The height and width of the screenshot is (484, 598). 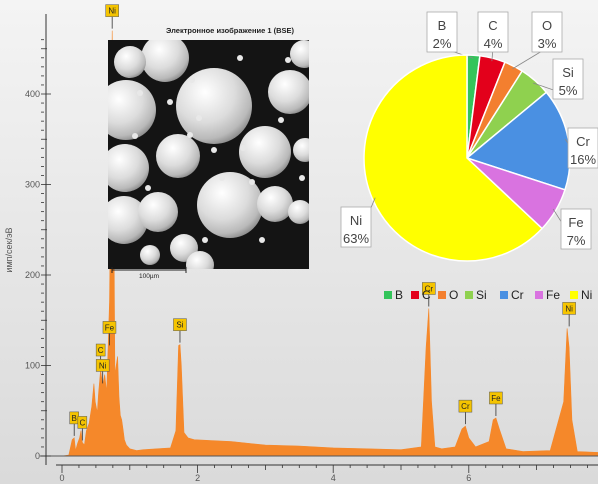 I want to click on pie-label-percent: 5%, so click(x=568, y=90).